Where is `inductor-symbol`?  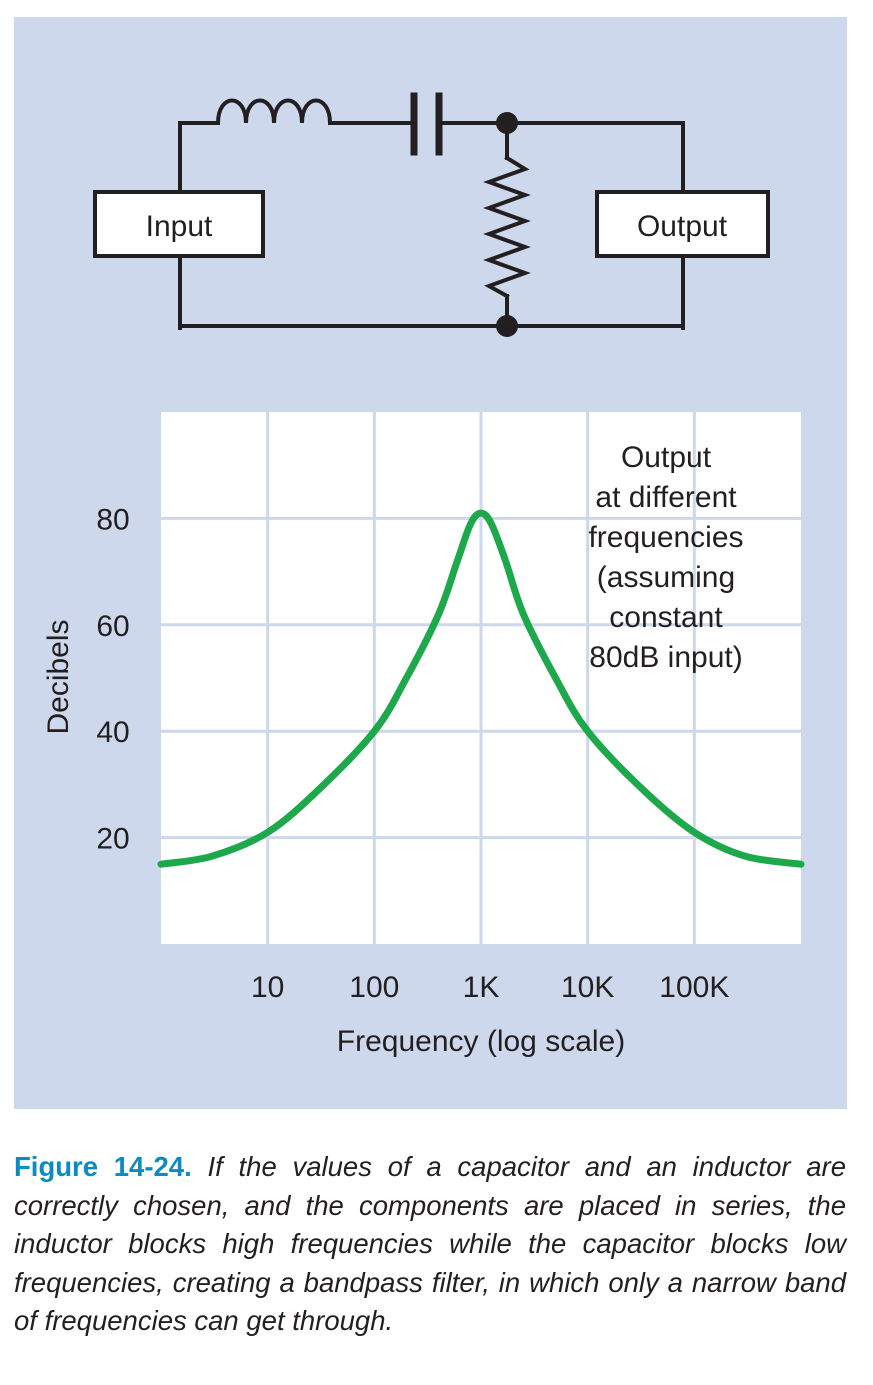 inductor-symbol is located at coordinates (274, 112).